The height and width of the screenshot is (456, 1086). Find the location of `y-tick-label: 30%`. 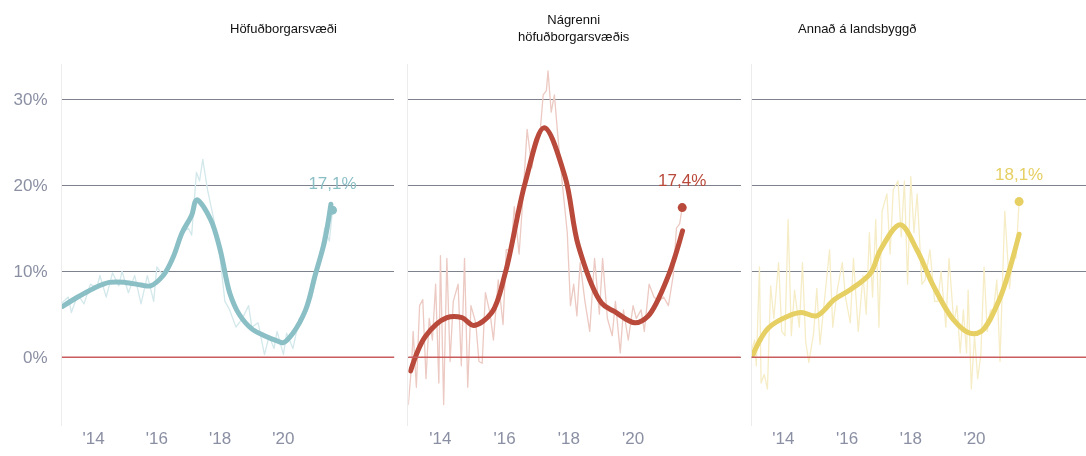

y-tick-label: 30% is located at coordinates (30, 100).